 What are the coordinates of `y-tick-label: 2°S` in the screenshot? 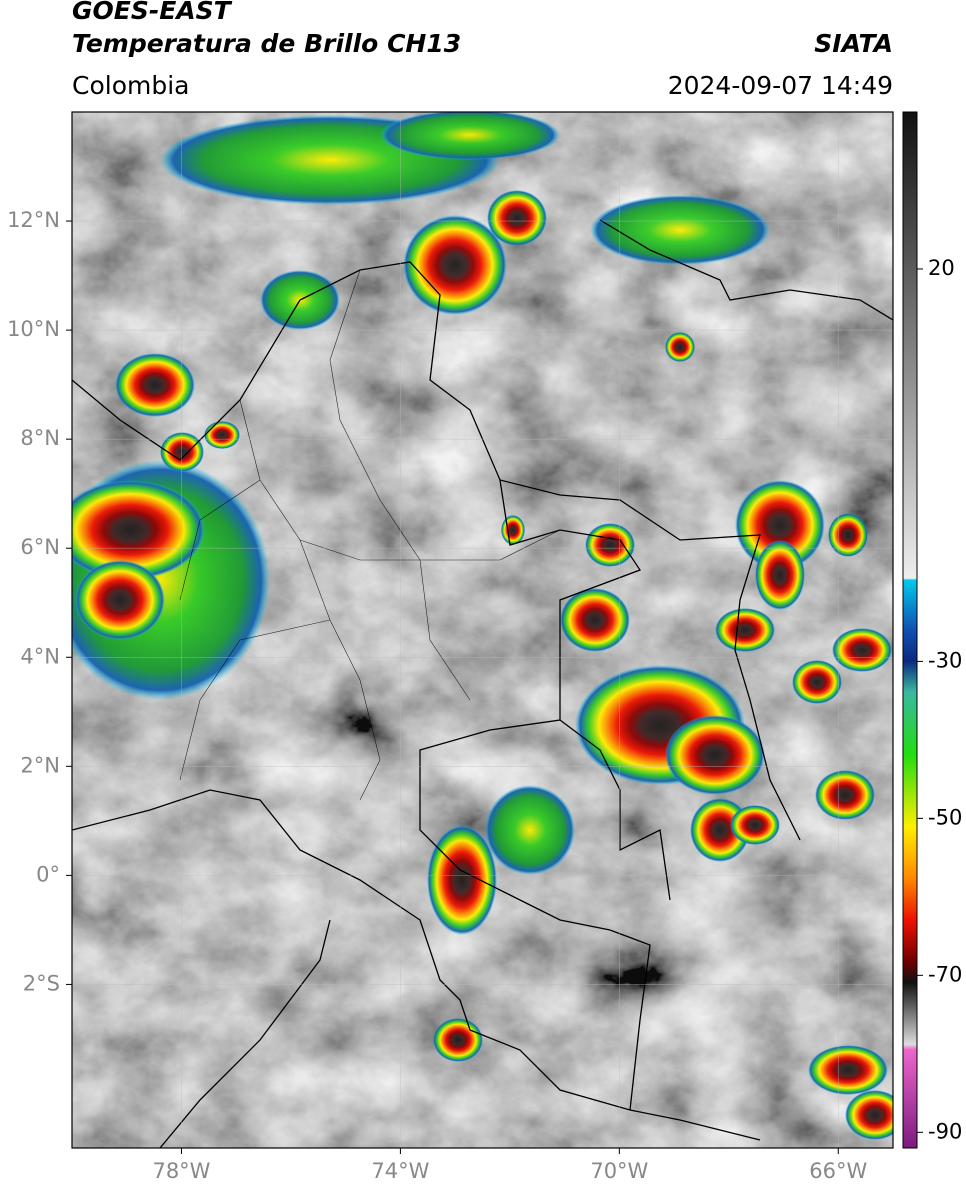 It's located at (41, 983).